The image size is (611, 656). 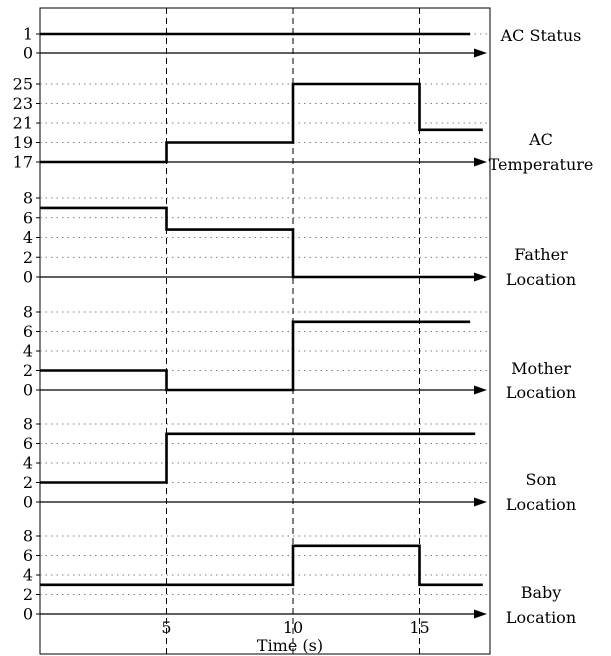 What do you see at coordinates (419, 627) in the screenshot?
I see `x-tick-label: 15` at bounding box center [419, 627].